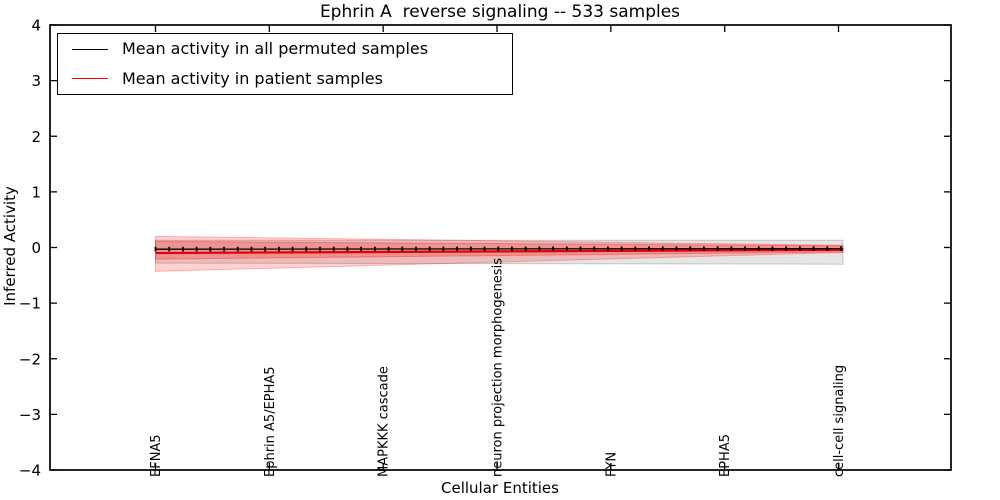  I want to click on x-tick-label: cell-cell signaling, so click(839, 421).